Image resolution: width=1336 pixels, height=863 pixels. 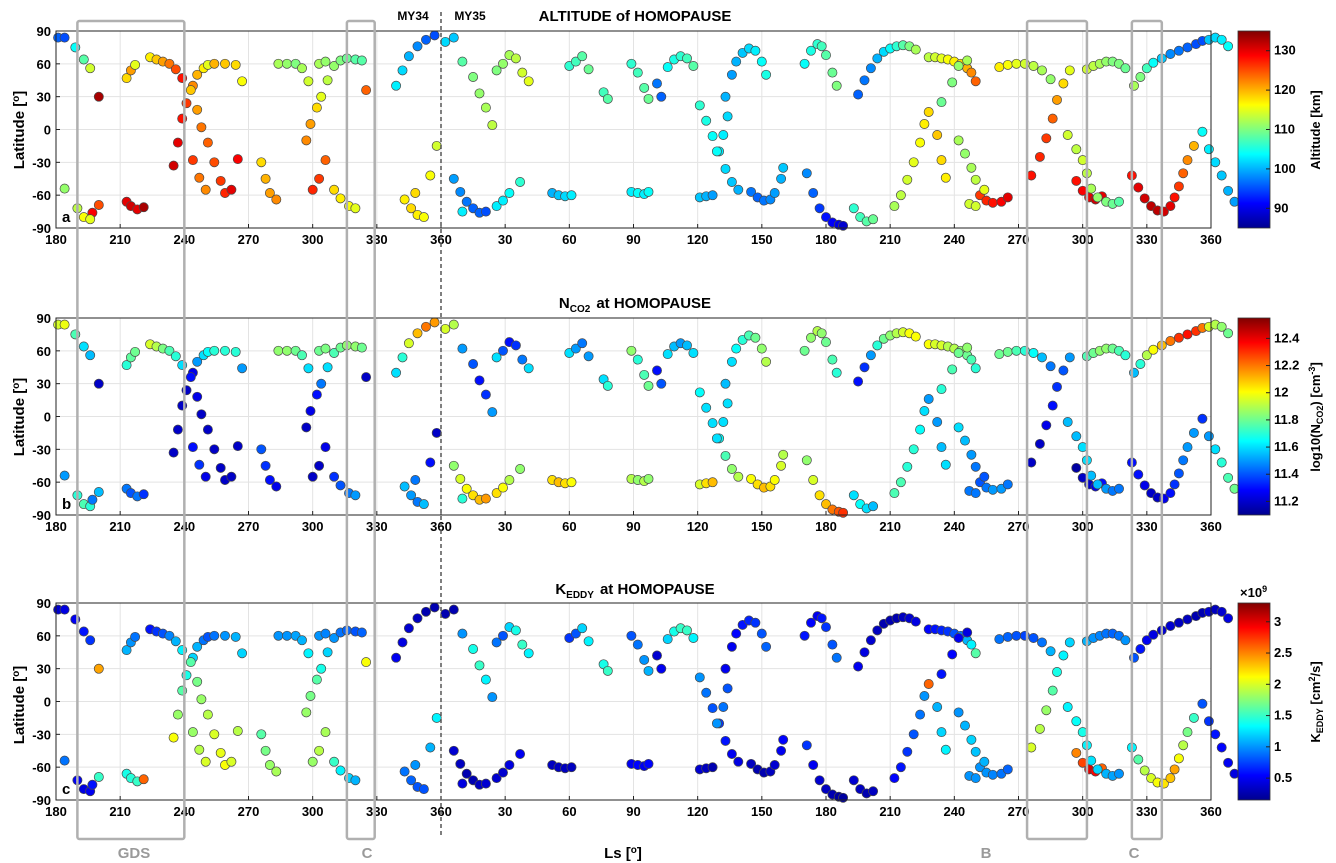 I want to click on x-tick-label: 90, so click(x=633, y=526).